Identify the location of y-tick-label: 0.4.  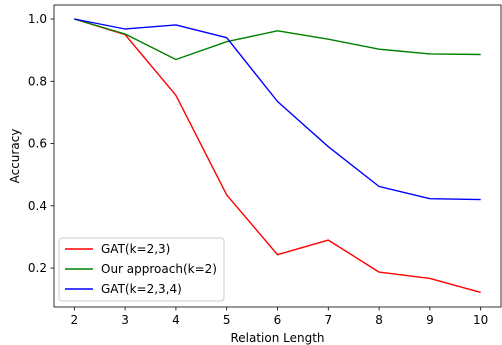
(37, 206).